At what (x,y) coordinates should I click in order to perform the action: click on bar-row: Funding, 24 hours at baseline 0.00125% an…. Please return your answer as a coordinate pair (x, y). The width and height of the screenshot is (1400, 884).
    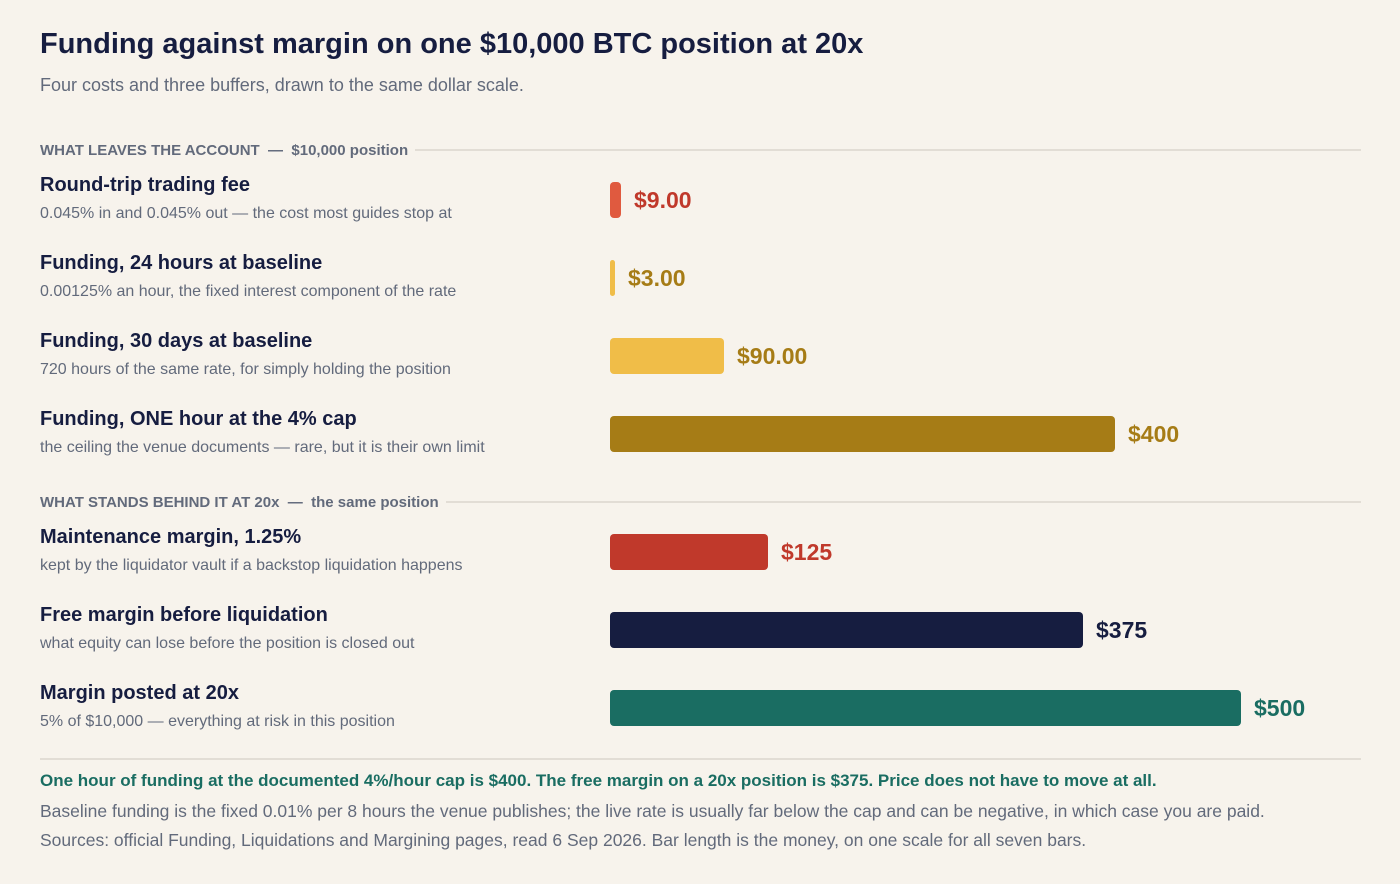
    Looking at the image, I should click on (700, 282).